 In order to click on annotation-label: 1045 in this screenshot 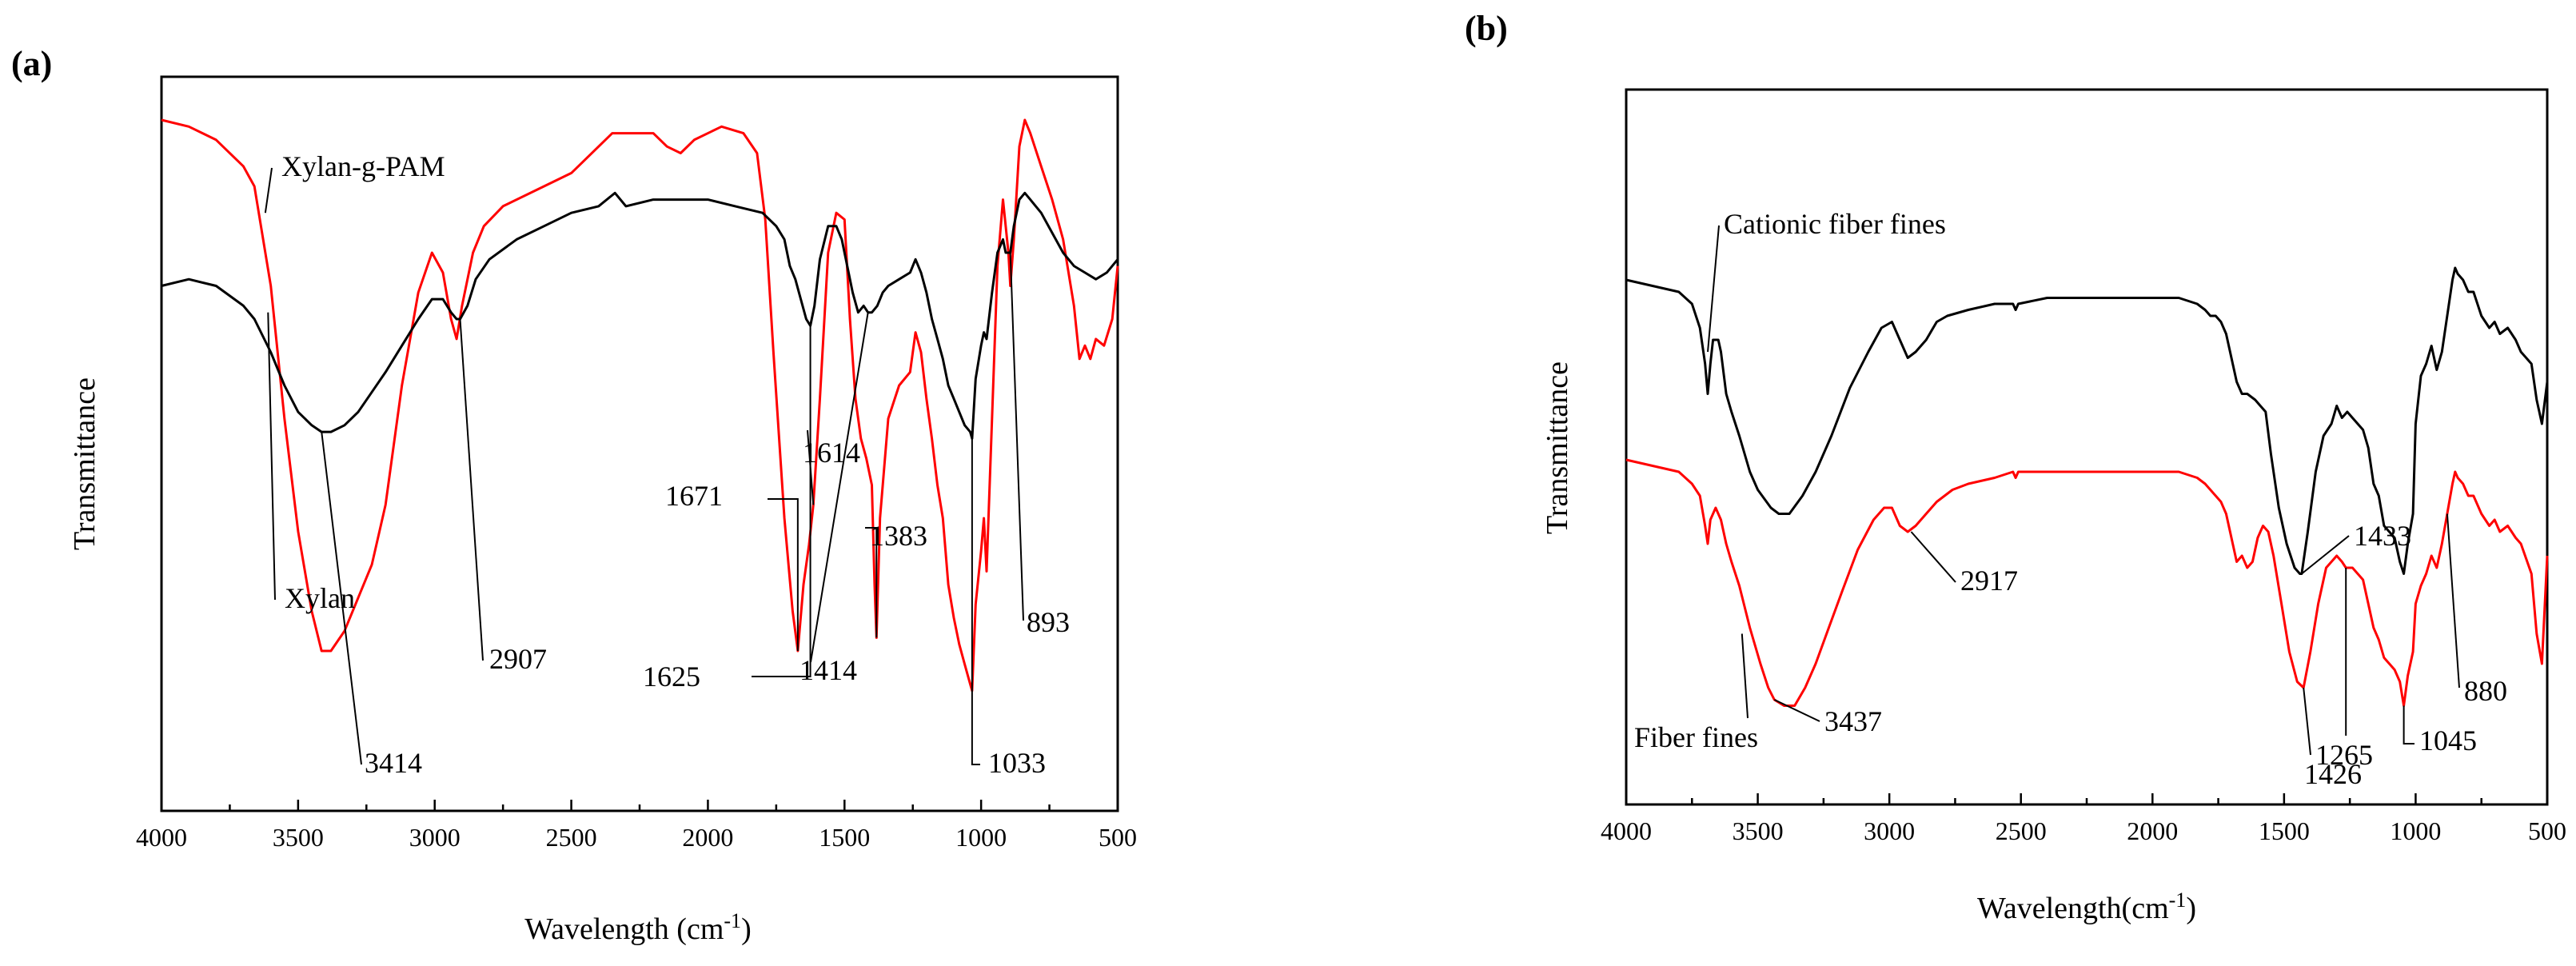, I will do `click(2448, 740)`.